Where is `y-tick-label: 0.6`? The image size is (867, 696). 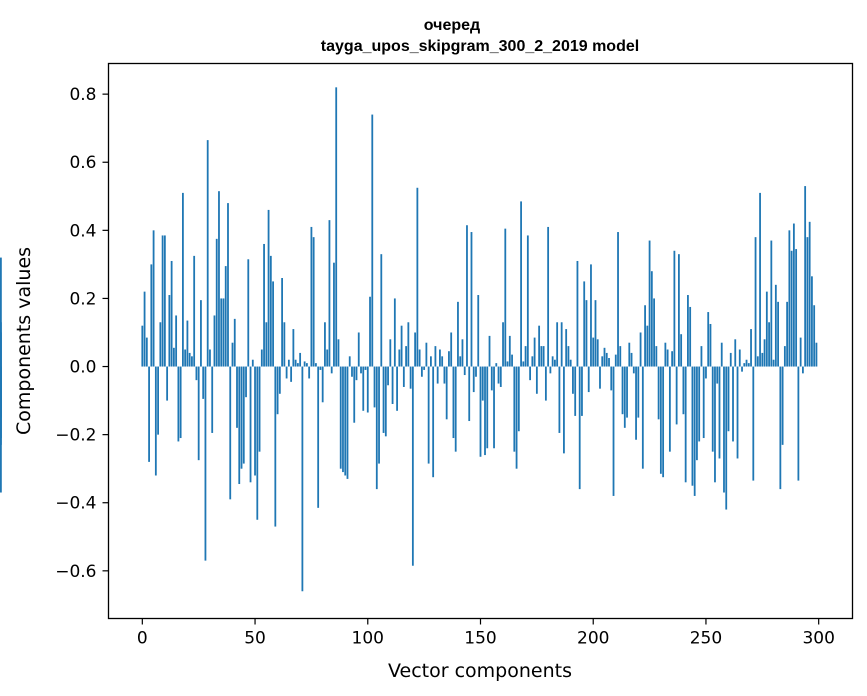
y-tick-label: 0.6 is located at coordinates (82, 163).